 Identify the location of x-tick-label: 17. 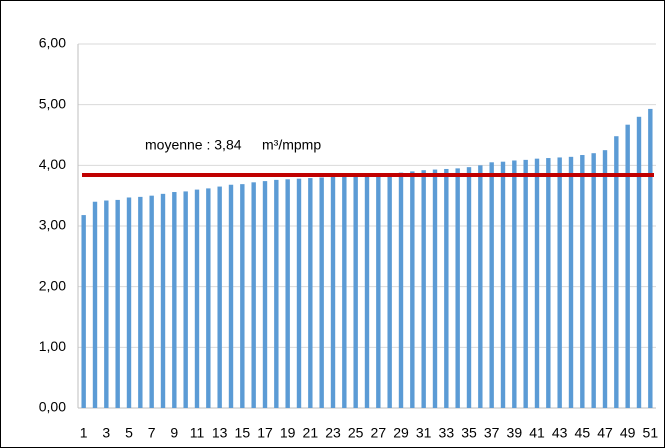
(265, 433).